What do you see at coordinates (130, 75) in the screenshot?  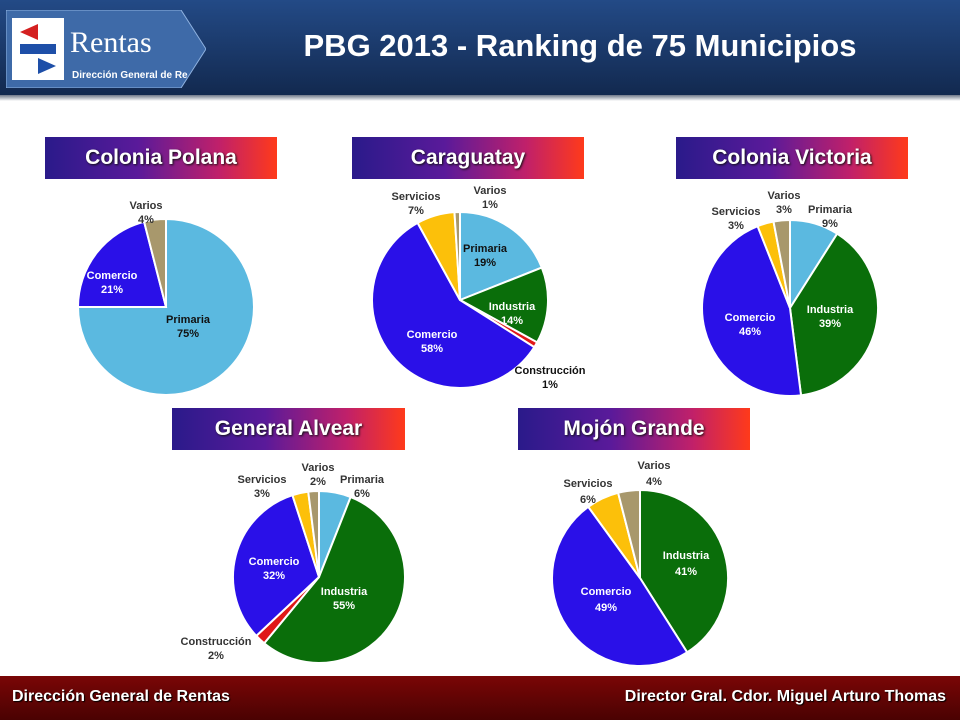 I see `logo-subtitle: Dirección General de Re` at bounding box center [130, 75].